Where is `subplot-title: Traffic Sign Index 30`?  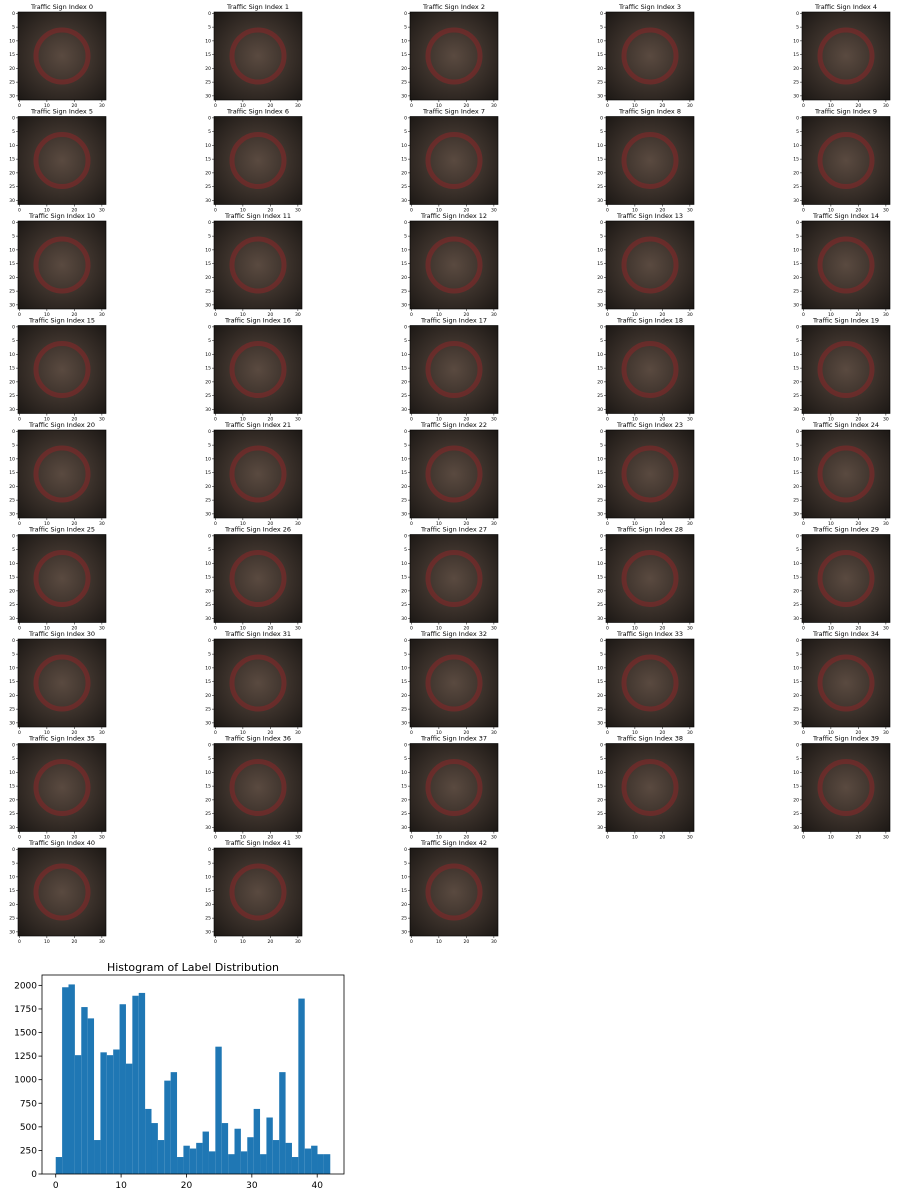
subplot-title: Traffic Sign Index 30 is located at coordinates (61, 634).